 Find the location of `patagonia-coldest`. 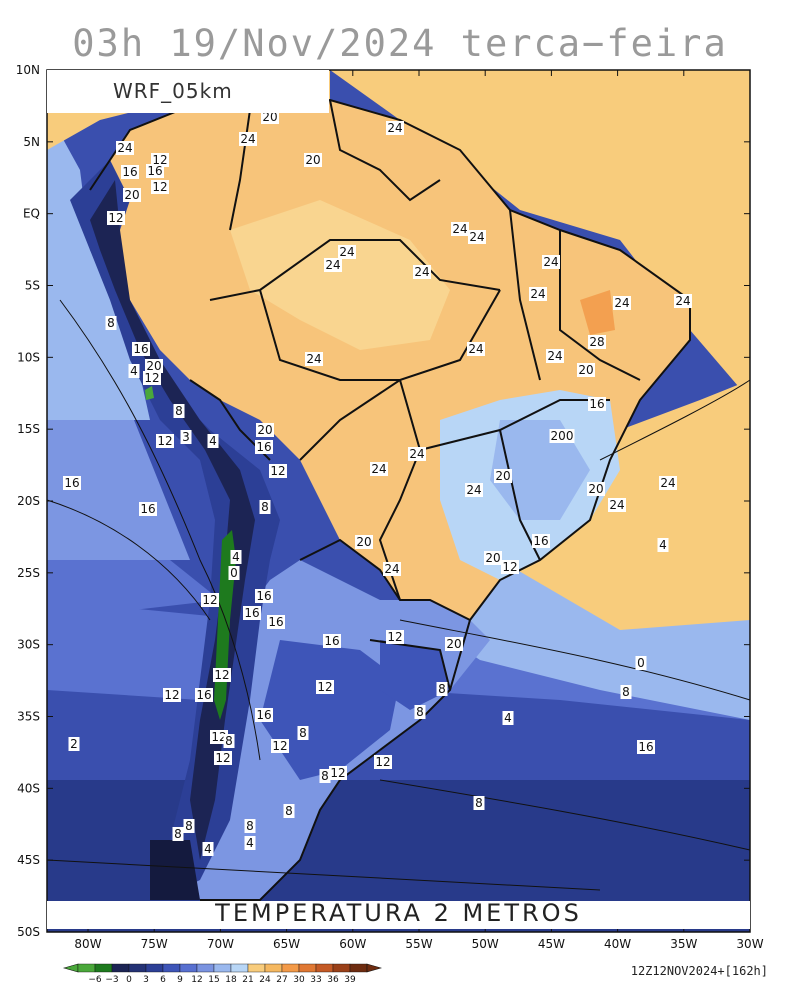

patagonia-coldest is located at coordinates (175, 870).